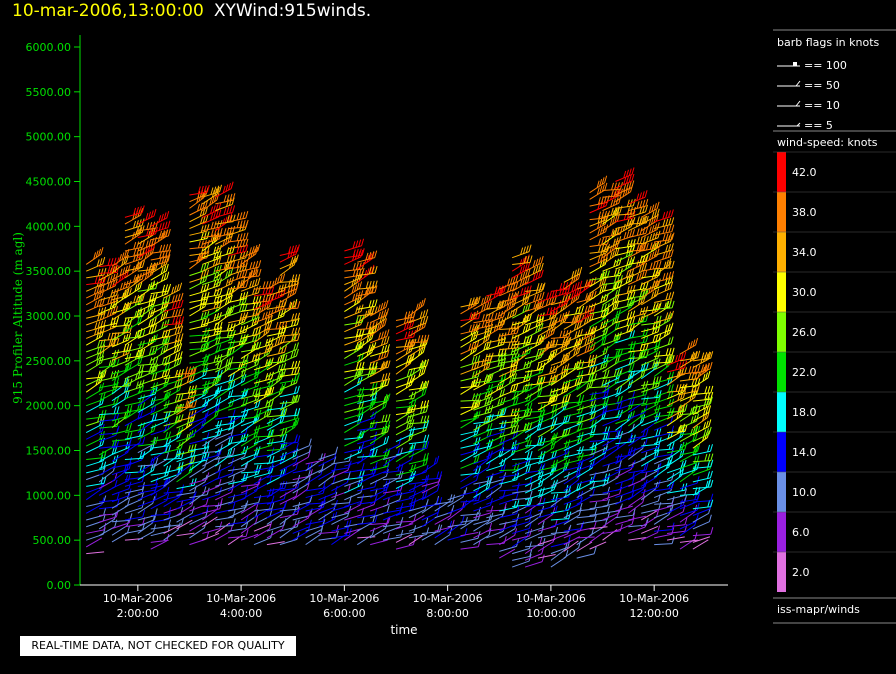 Image resolution: width=896 pixels, height=674 pixels. I want to click on barb-legend-label: == 50, so click(822, 85).